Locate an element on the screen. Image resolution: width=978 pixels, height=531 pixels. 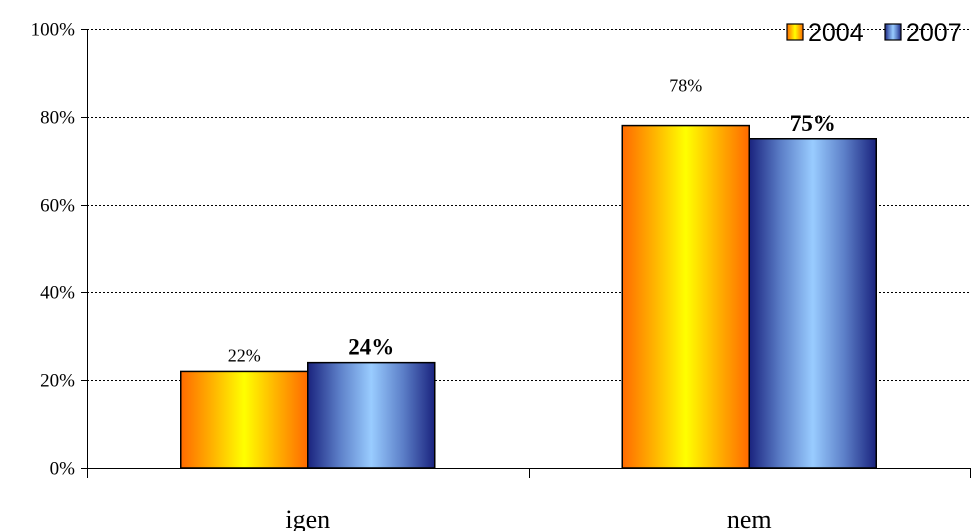
bar-2007-igen is located at coordinates (371, 415).